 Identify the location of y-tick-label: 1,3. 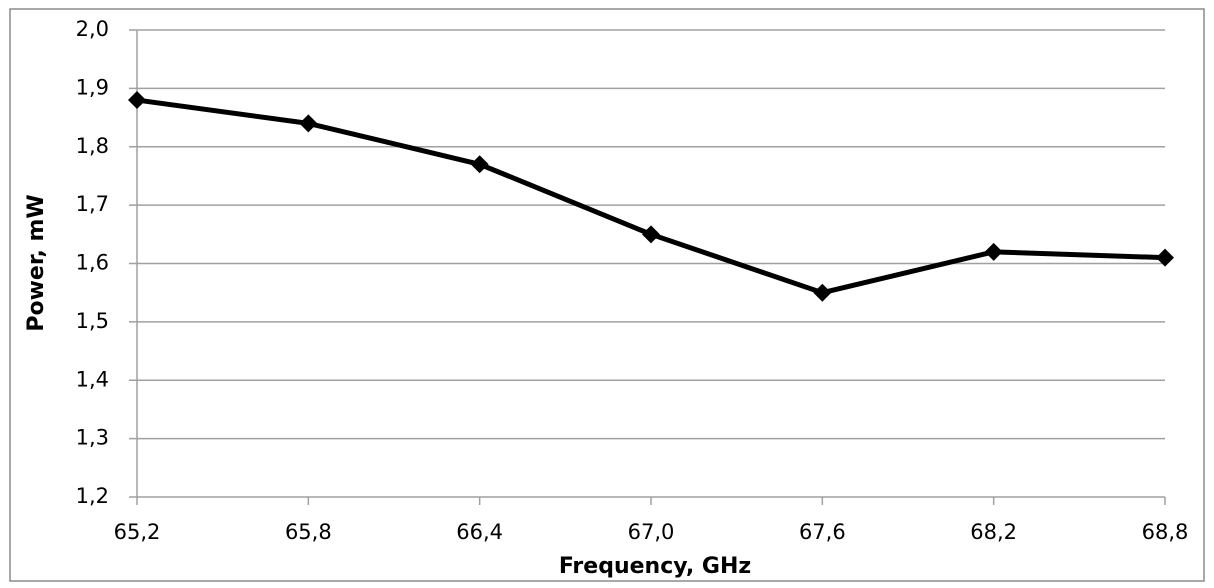
(92, 438).